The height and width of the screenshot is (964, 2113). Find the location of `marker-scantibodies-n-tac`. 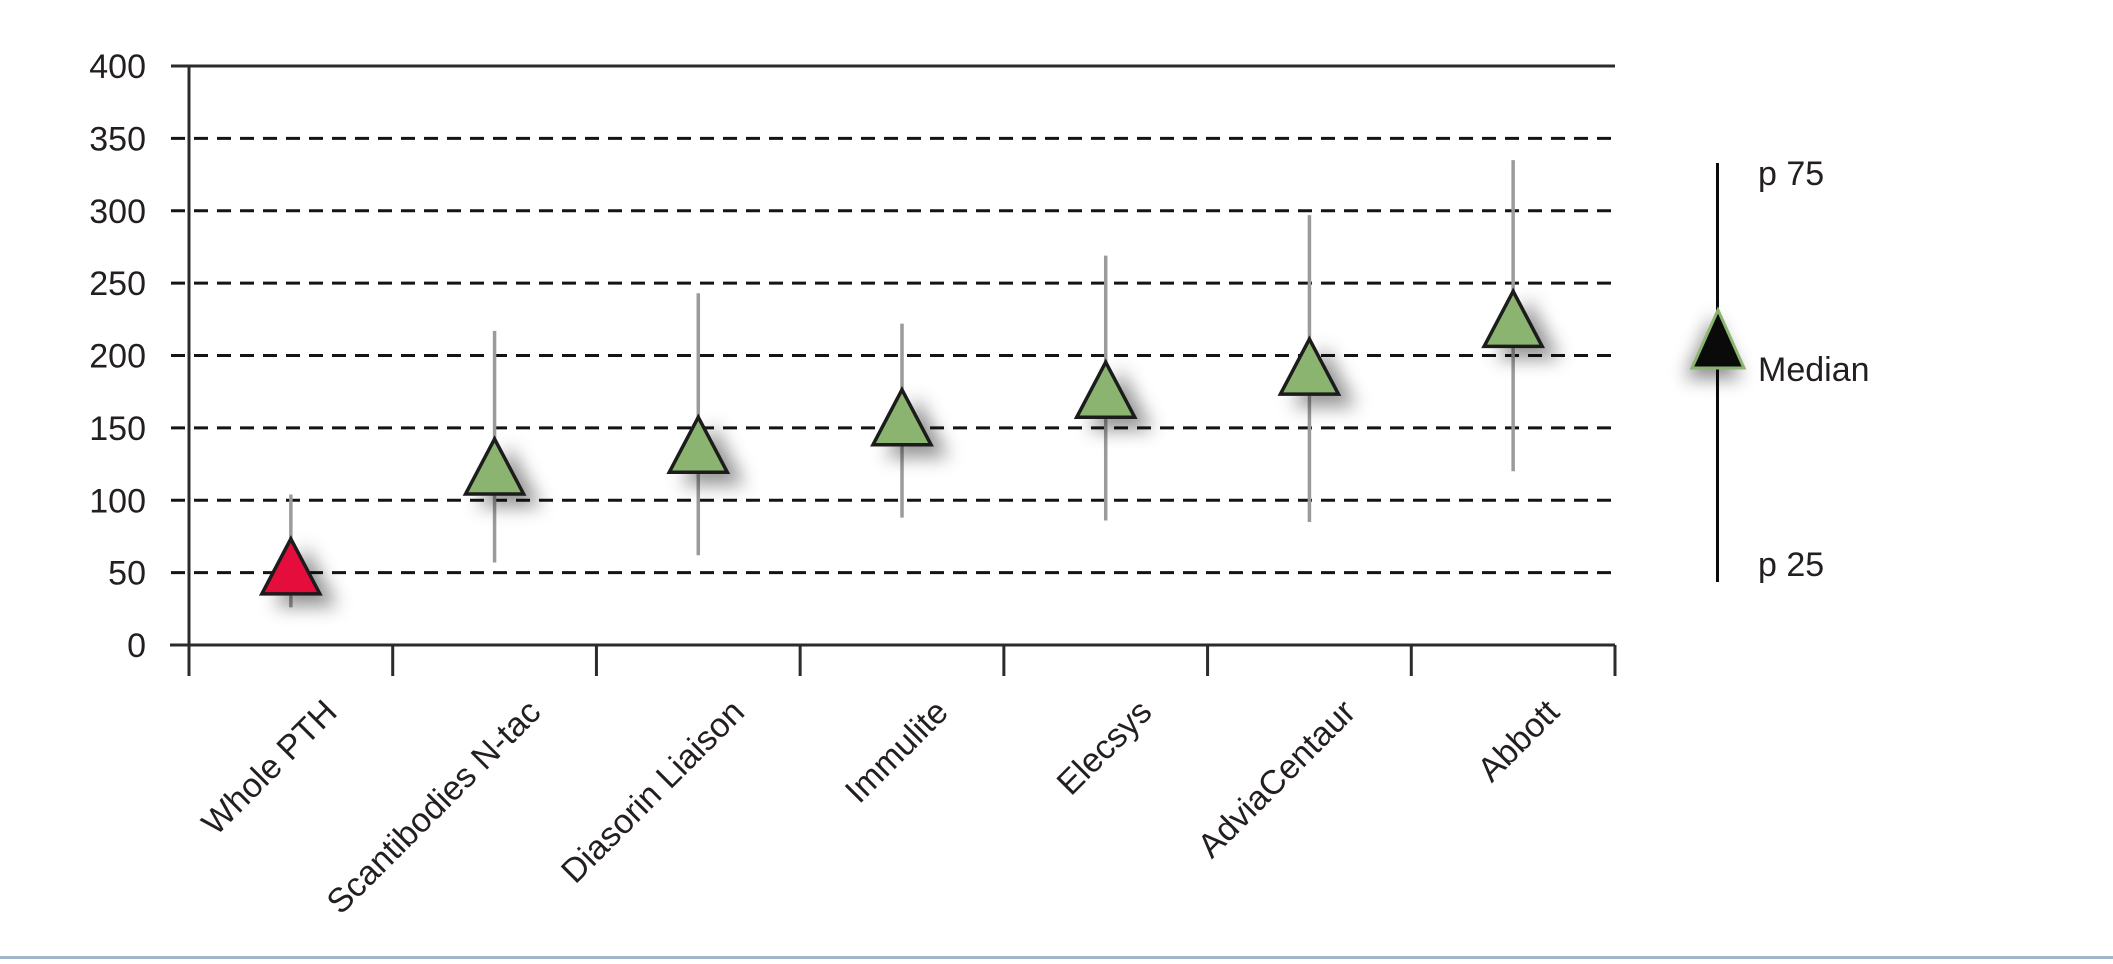

marker-scantibodies-n-tac is located at coordinates (494, 446).